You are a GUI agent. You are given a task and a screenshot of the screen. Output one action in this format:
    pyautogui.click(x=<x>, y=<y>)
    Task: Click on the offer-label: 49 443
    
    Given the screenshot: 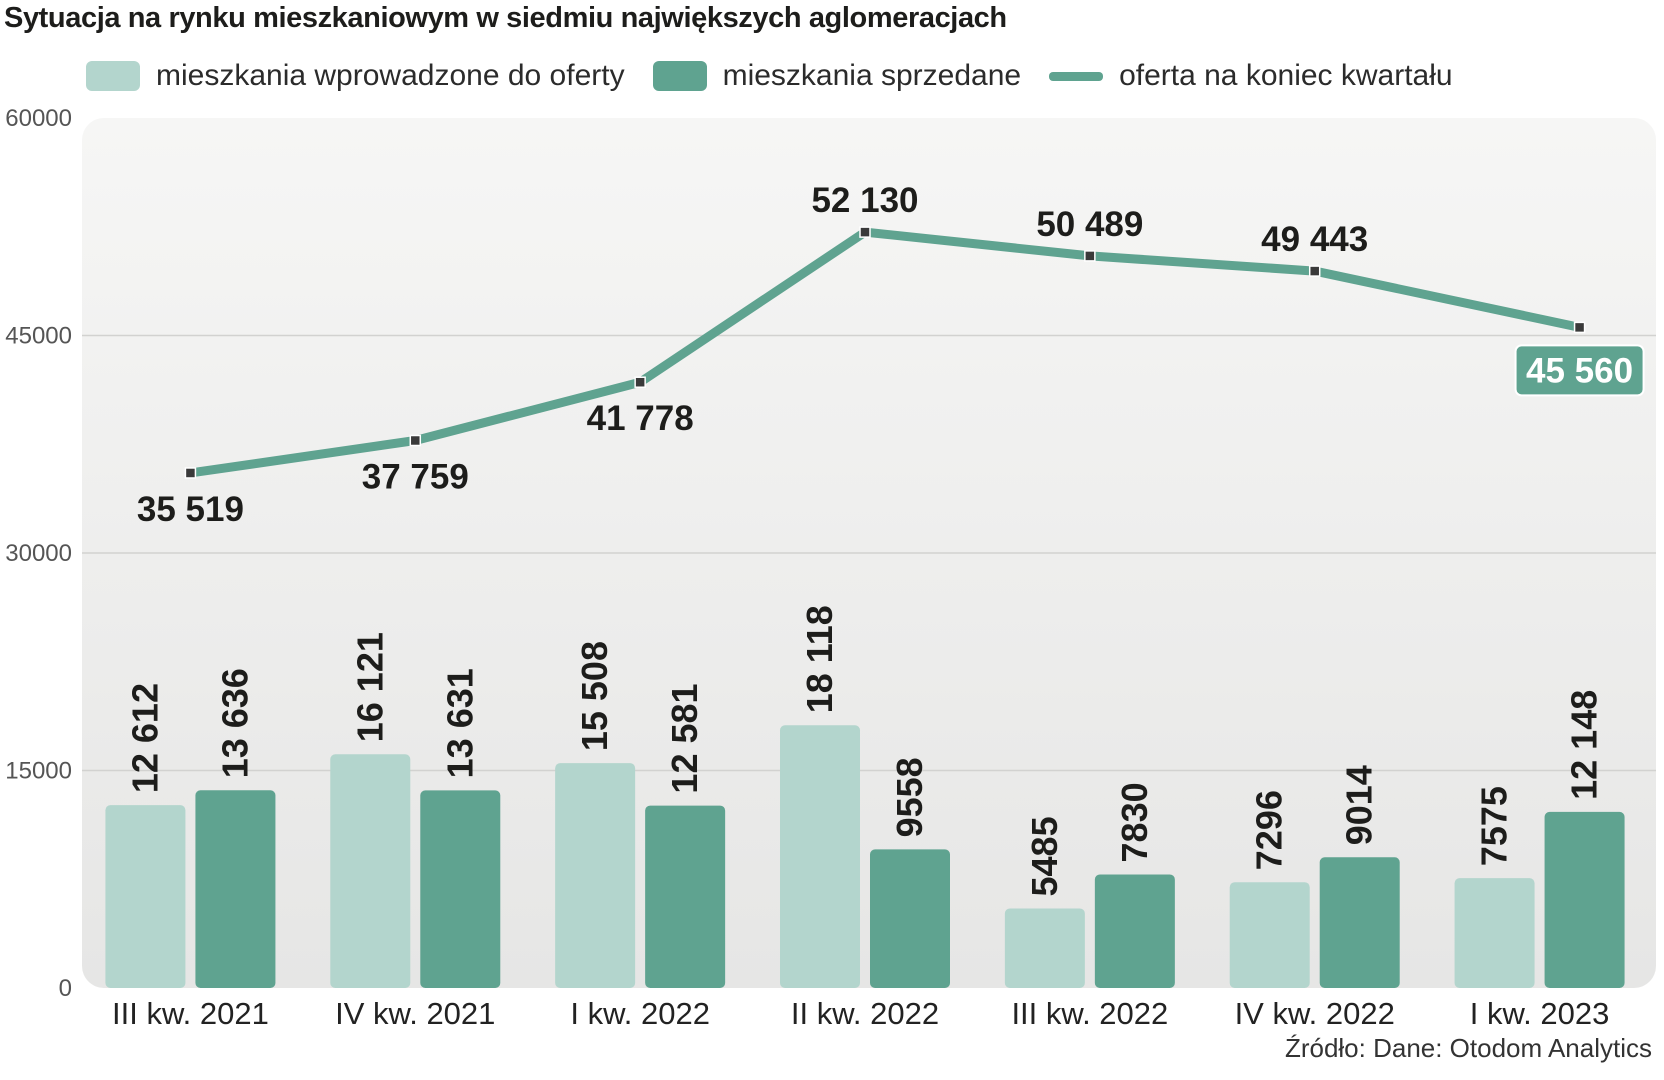 What is the action you would take?
    pyautogui.click(x=1314, y=239)
    